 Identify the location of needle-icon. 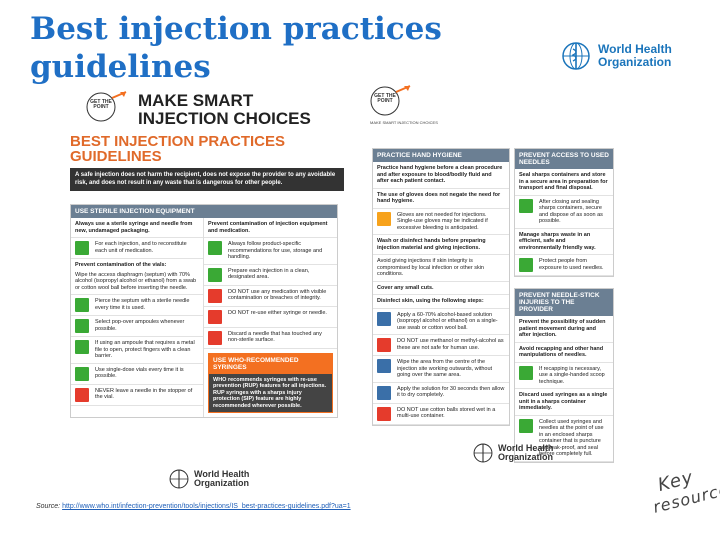
(82, 305).